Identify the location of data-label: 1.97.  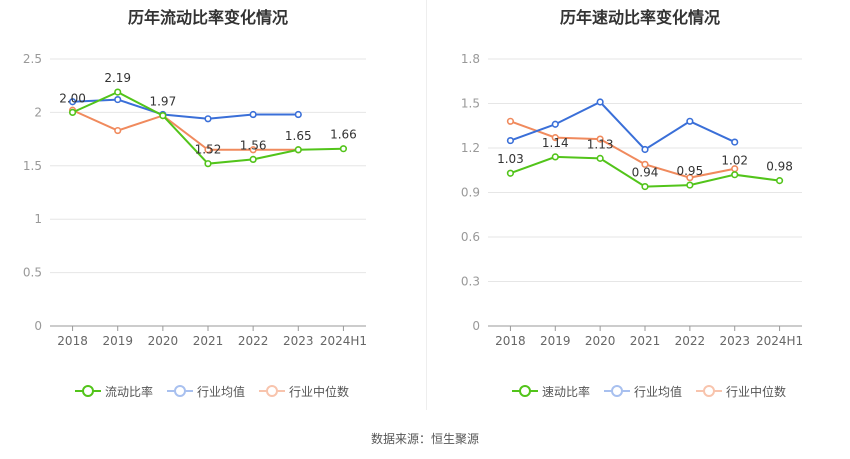
(162, 102).